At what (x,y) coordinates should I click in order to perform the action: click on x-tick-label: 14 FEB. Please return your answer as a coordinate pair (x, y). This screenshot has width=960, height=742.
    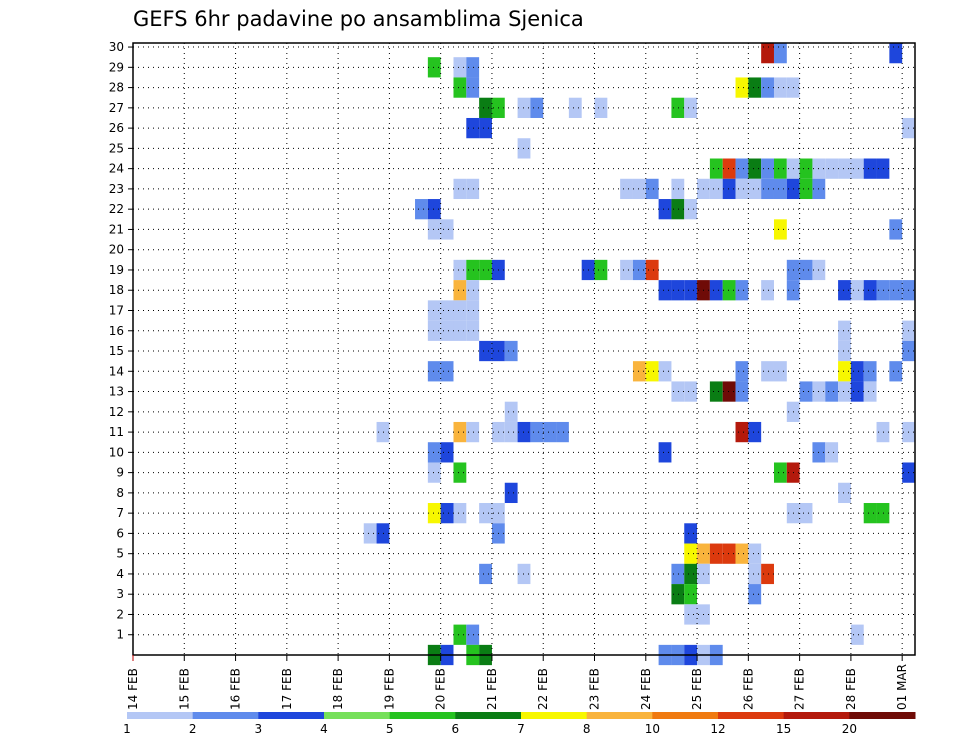
    Looking at the image, I should click on (133, 689).